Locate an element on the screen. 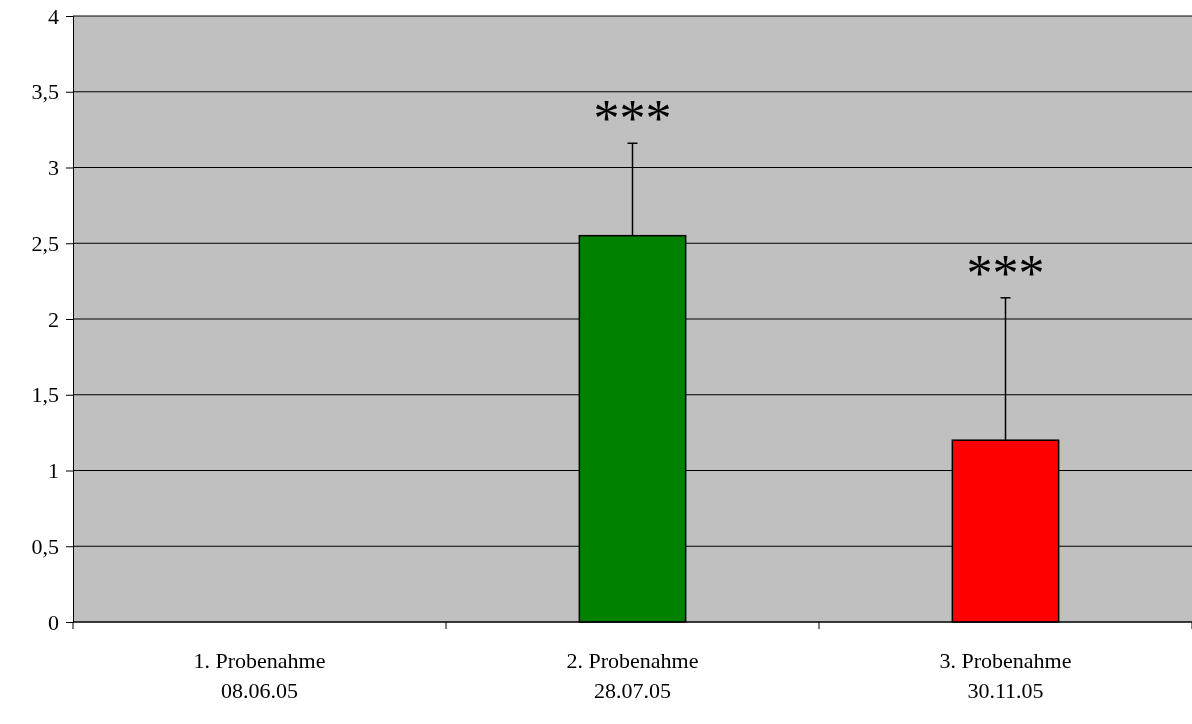 This screenshot has height=724, width=1192. x-tick-label: 2. Probenahme 28.07.05 is located at coordinates (632, 675).